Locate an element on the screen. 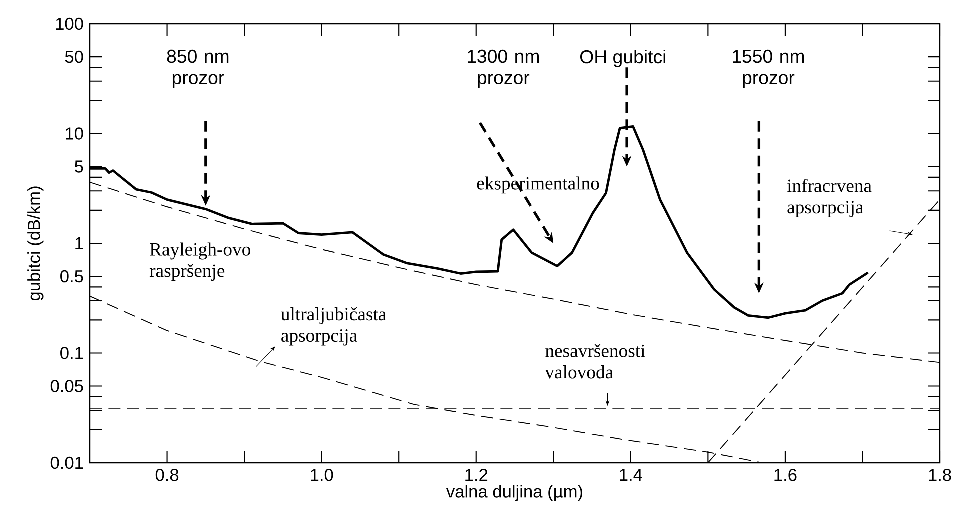 Image resolution: width=956 pixels, height=524 pixels. y-tick-label: 0.5 is located at coordinates (72, 276).